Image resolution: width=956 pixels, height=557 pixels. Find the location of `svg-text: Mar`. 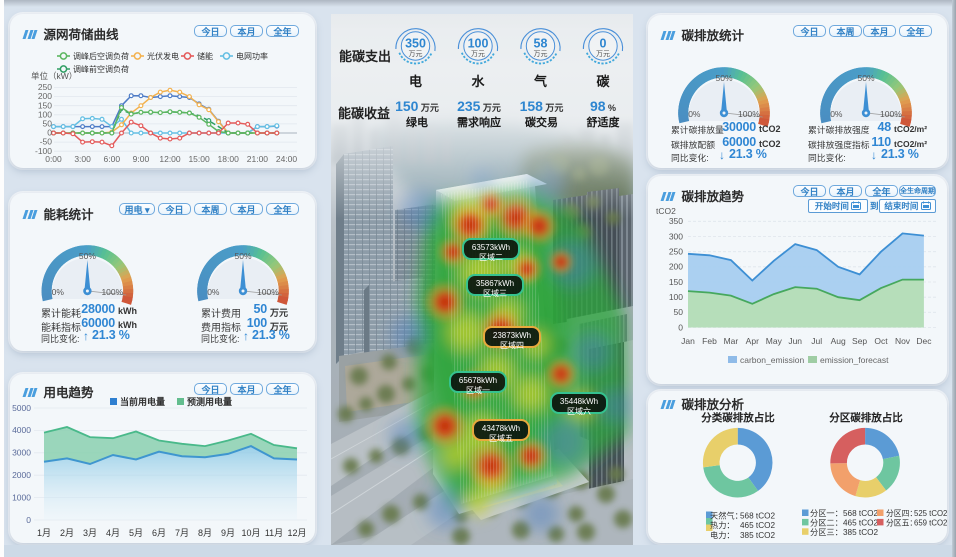

svg-text: Mar is located at coordinates (731, 341).